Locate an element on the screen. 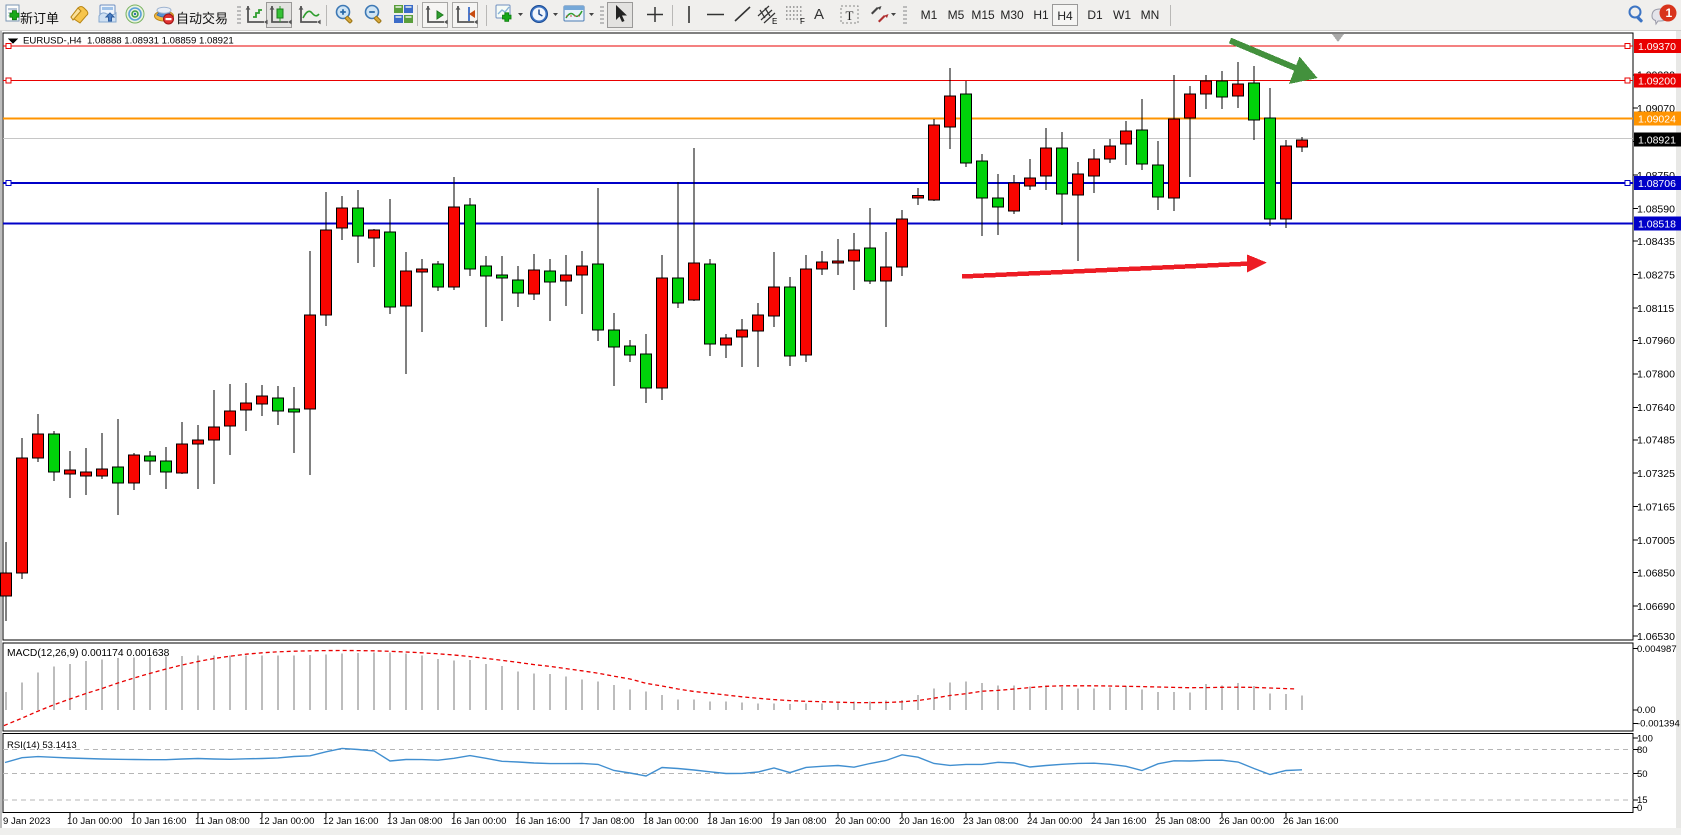 Image resolution: width=1681 pixels, height=835 pixels. svg-text: 0 is located at coordinates (1639, 808).